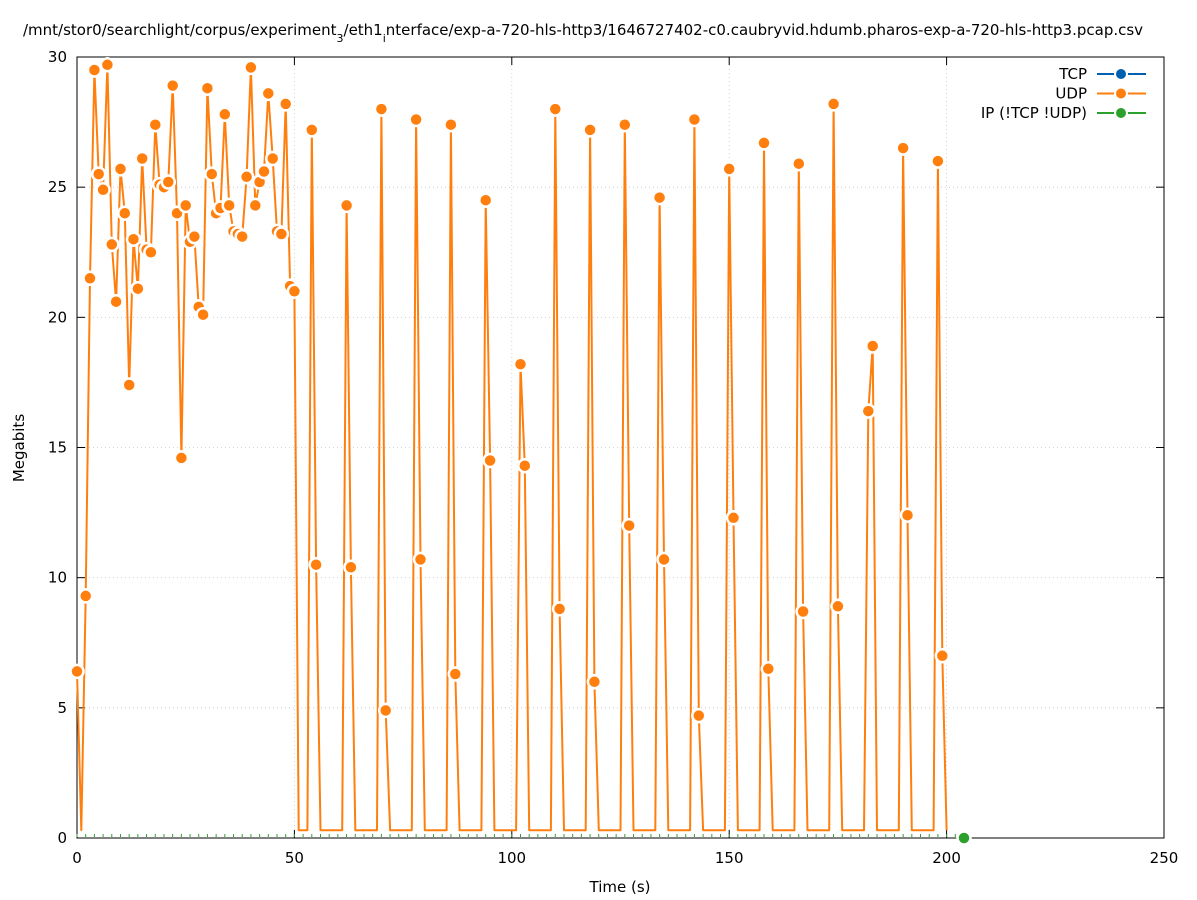 This screenshot has height=900, width=1197. I want to click on y-axis-label: Megabits, so click(19, 448).